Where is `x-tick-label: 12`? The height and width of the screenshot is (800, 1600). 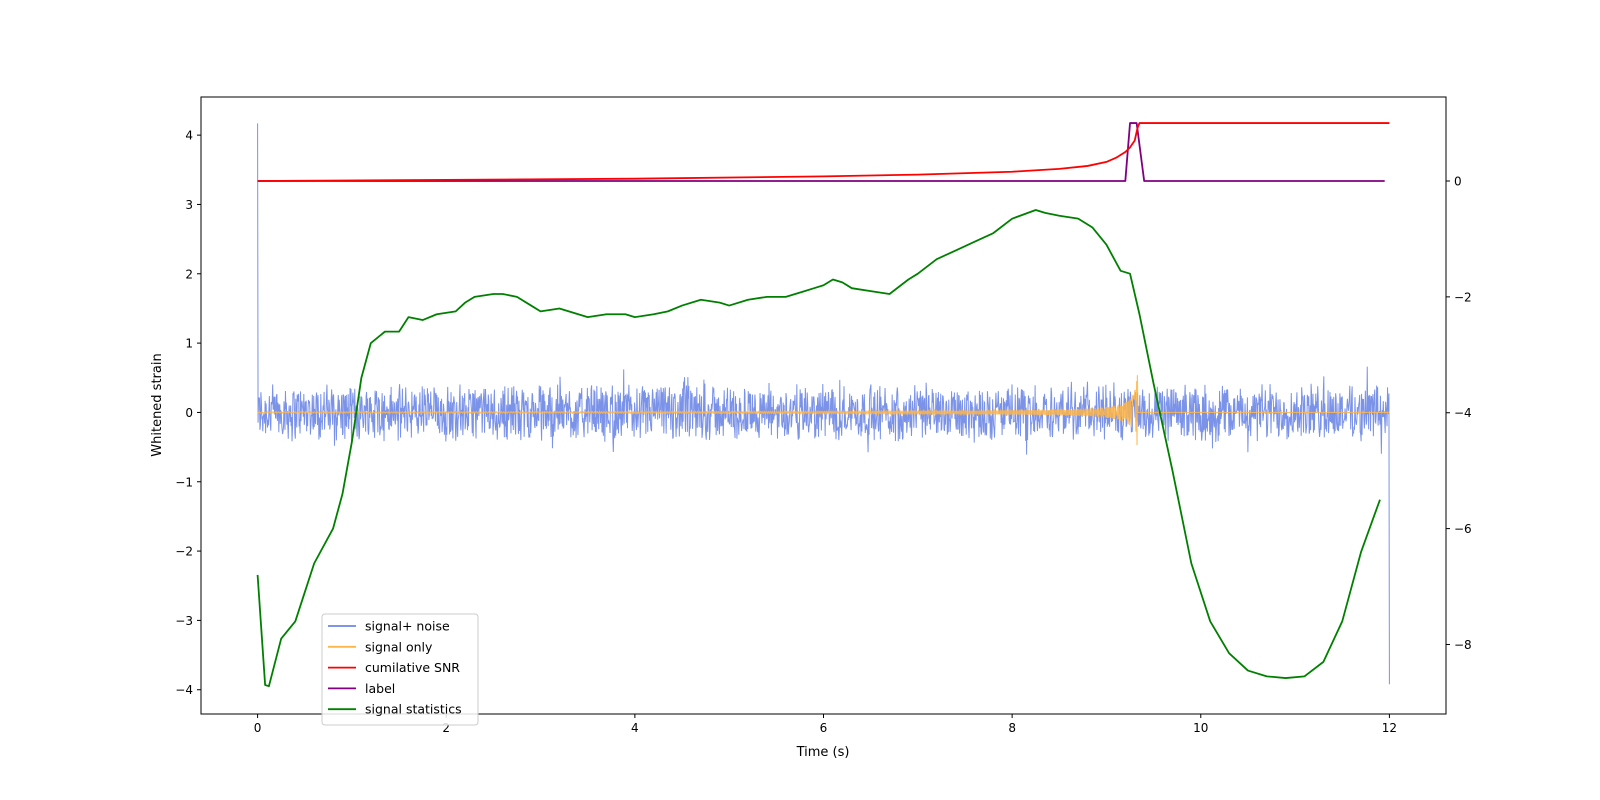 x-tick-label: 12 is located at coordinates (1389, 728).